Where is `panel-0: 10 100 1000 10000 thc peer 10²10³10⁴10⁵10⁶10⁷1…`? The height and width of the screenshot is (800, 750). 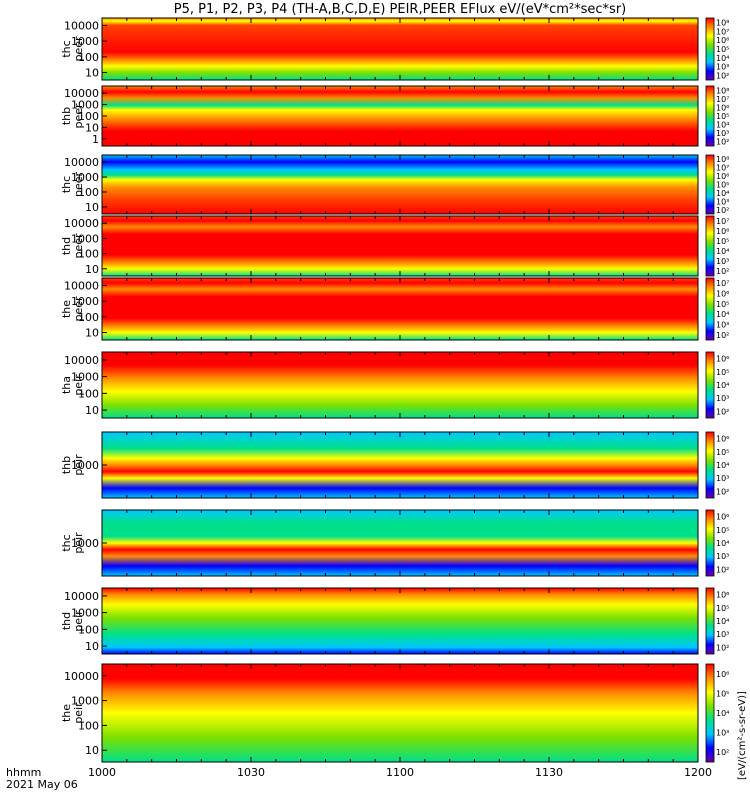
panel-0: 10 100 1000 10000 thc peer 10²10³10⁴10⁵10⁶10⁷1… is located at coordinates (394, 49).